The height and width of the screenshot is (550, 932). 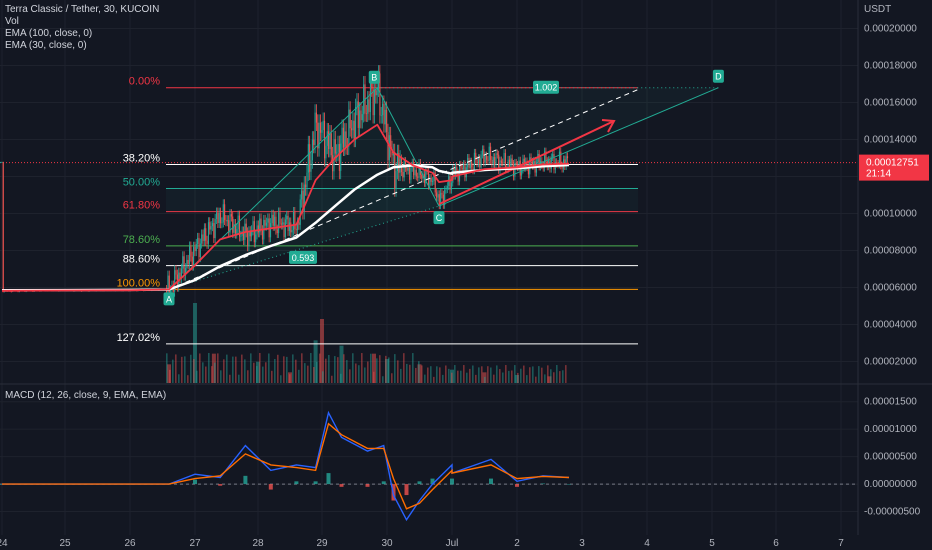 I want to click on point-a-label-bg, so click(x=169, y=299).